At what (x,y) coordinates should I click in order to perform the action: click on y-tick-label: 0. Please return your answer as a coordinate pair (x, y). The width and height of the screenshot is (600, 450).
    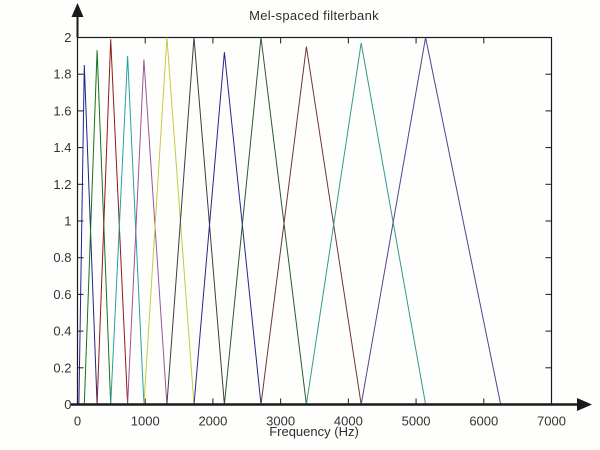
    Looking at the image, I should click on (67, 404).